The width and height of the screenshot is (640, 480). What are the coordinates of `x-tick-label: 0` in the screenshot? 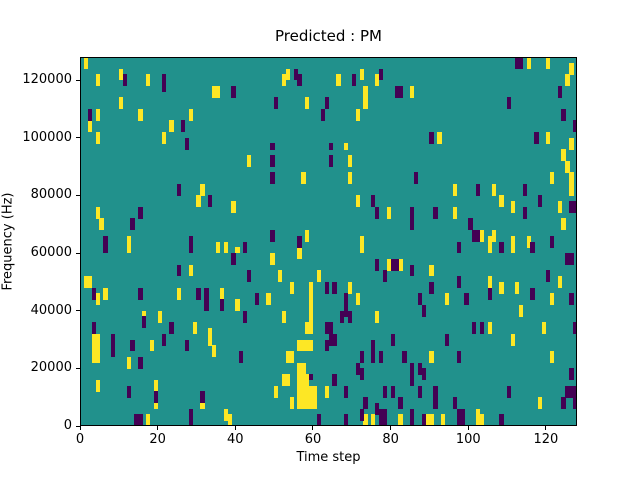 It's located at (80, 439).